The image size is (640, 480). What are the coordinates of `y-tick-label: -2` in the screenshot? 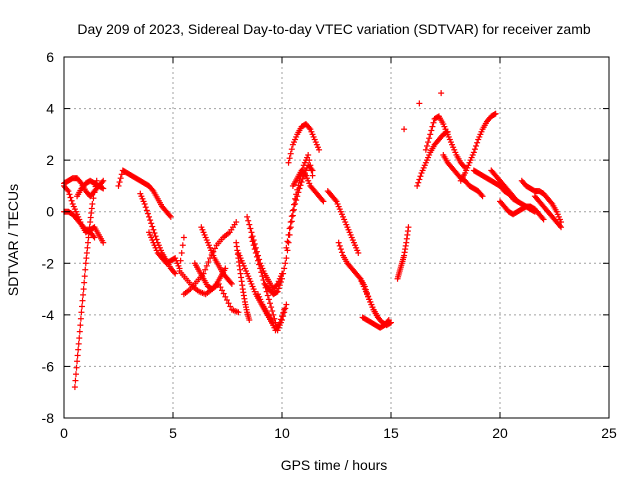 It's located at (48, 263).